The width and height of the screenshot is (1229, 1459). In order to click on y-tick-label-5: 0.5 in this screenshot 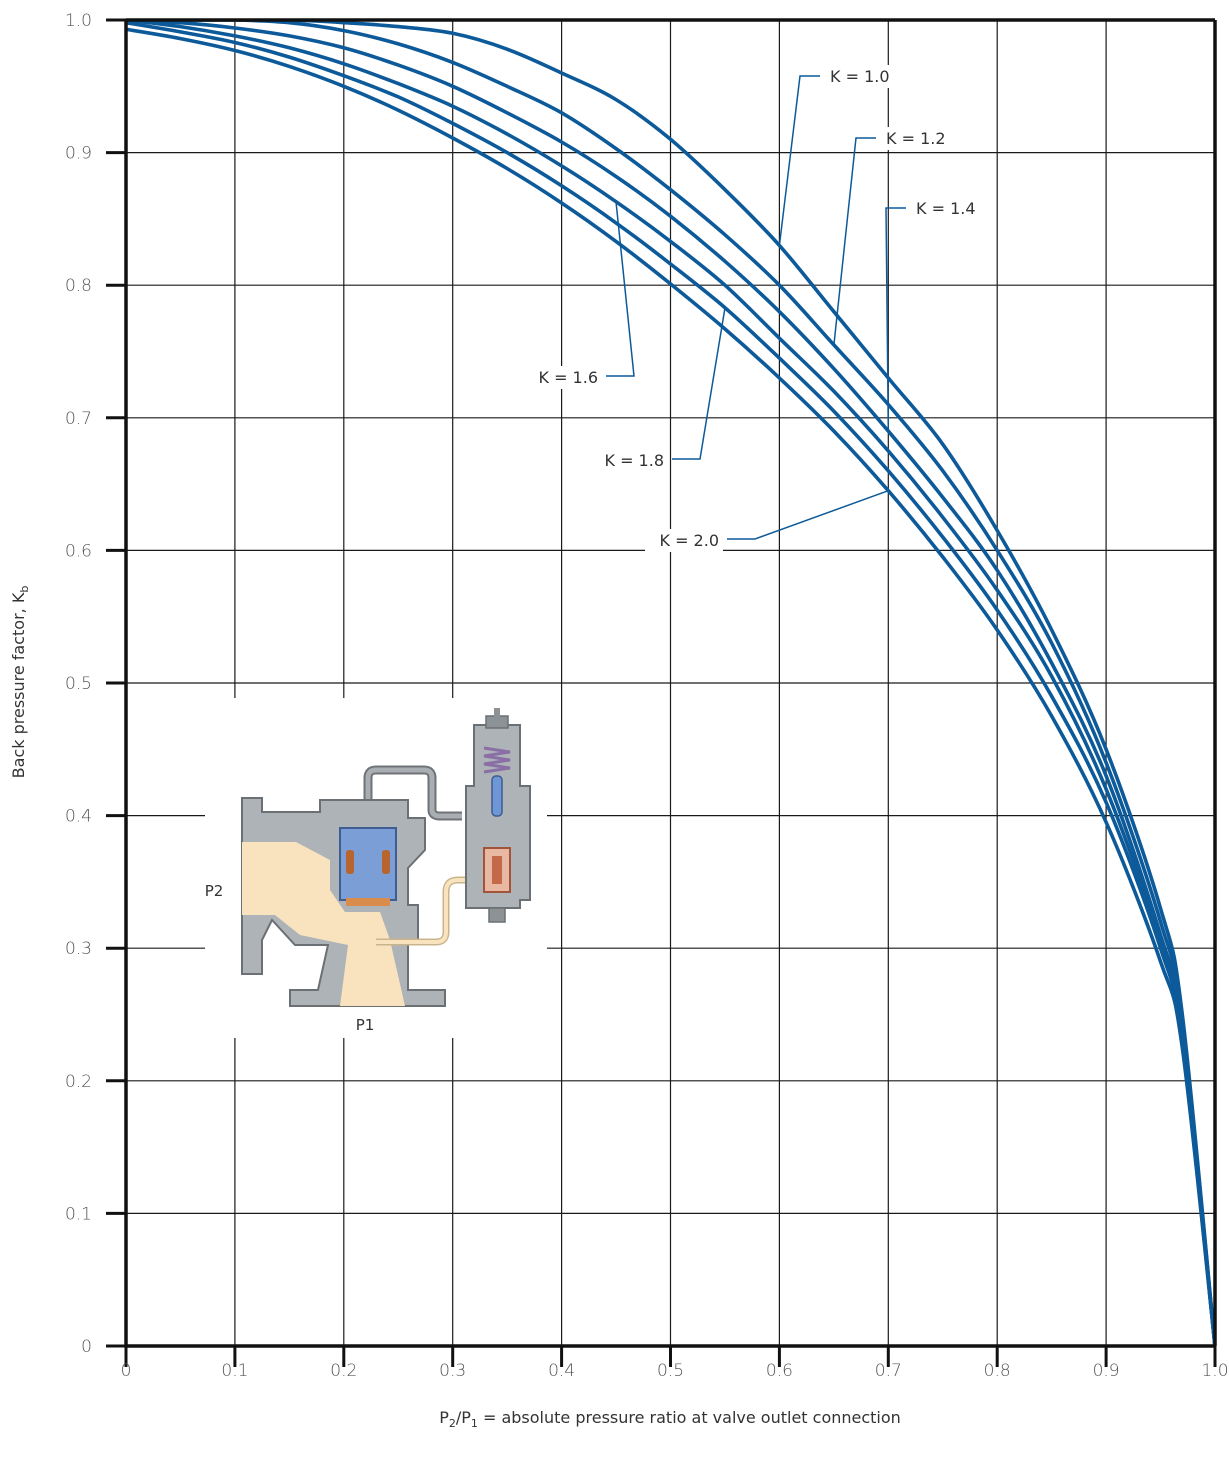, I will do `click(78, 684)`.